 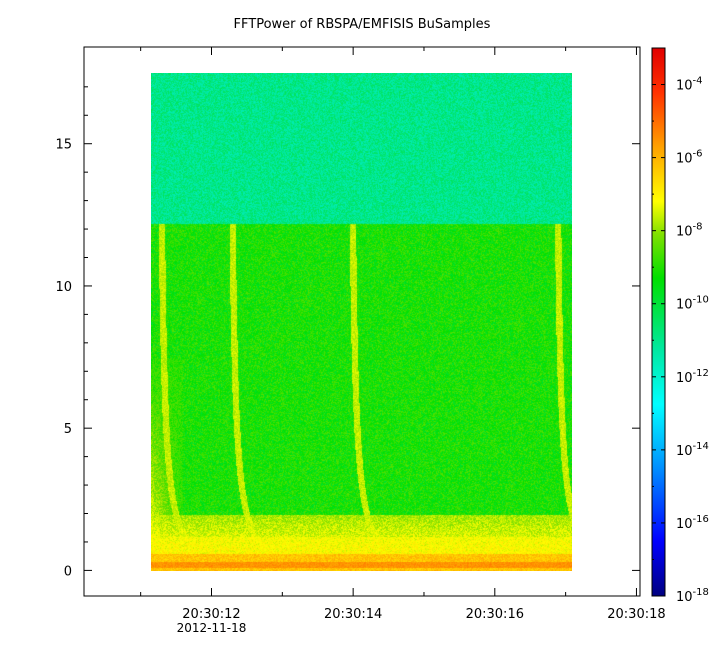 I want to click on colorbar-tick-label: 10⁻⁴, so click(x=689, y=85).